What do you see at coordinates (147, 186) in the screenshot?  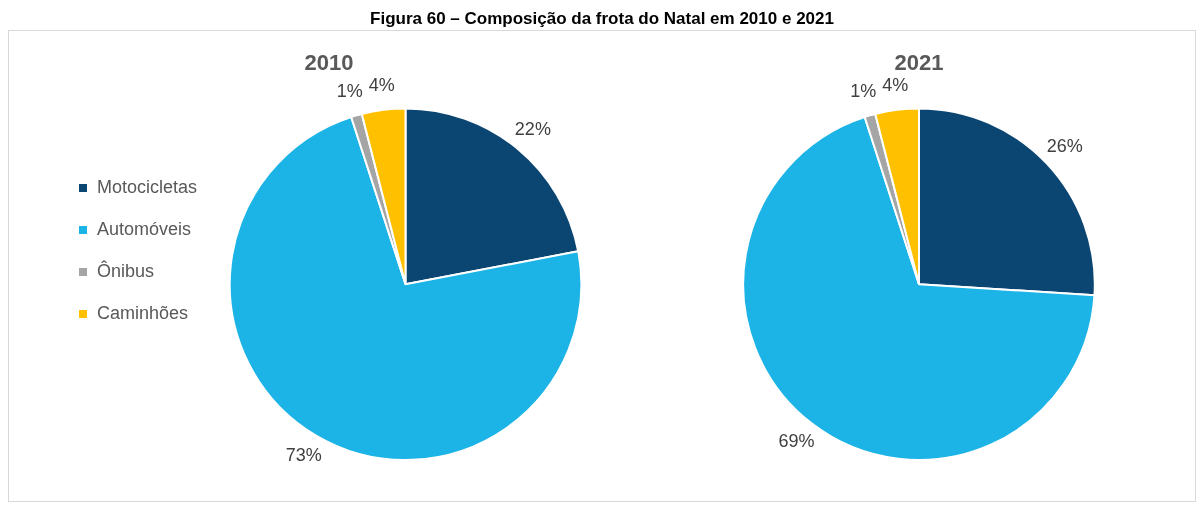 I see `legend-label: Motocicletas` at bounding box center [147, 186].